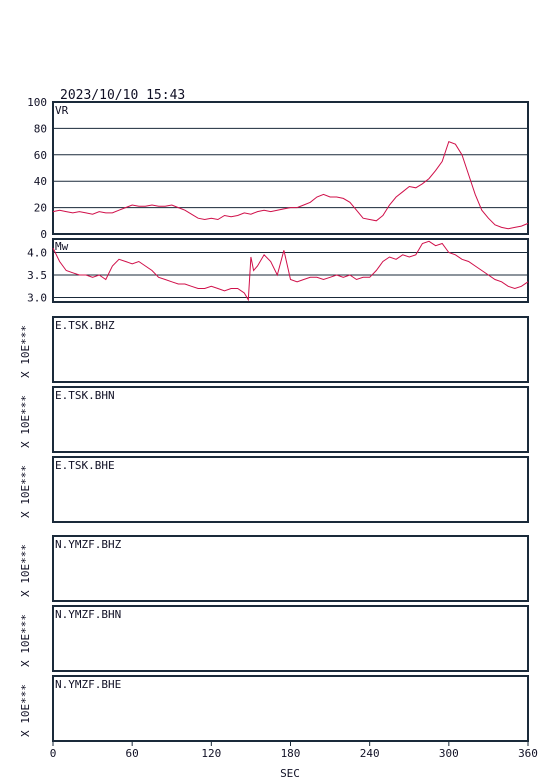  Describe the element at coordinates (85, 395) in the screenshot. I see `station-label: E.TSK.BHN` at that location.